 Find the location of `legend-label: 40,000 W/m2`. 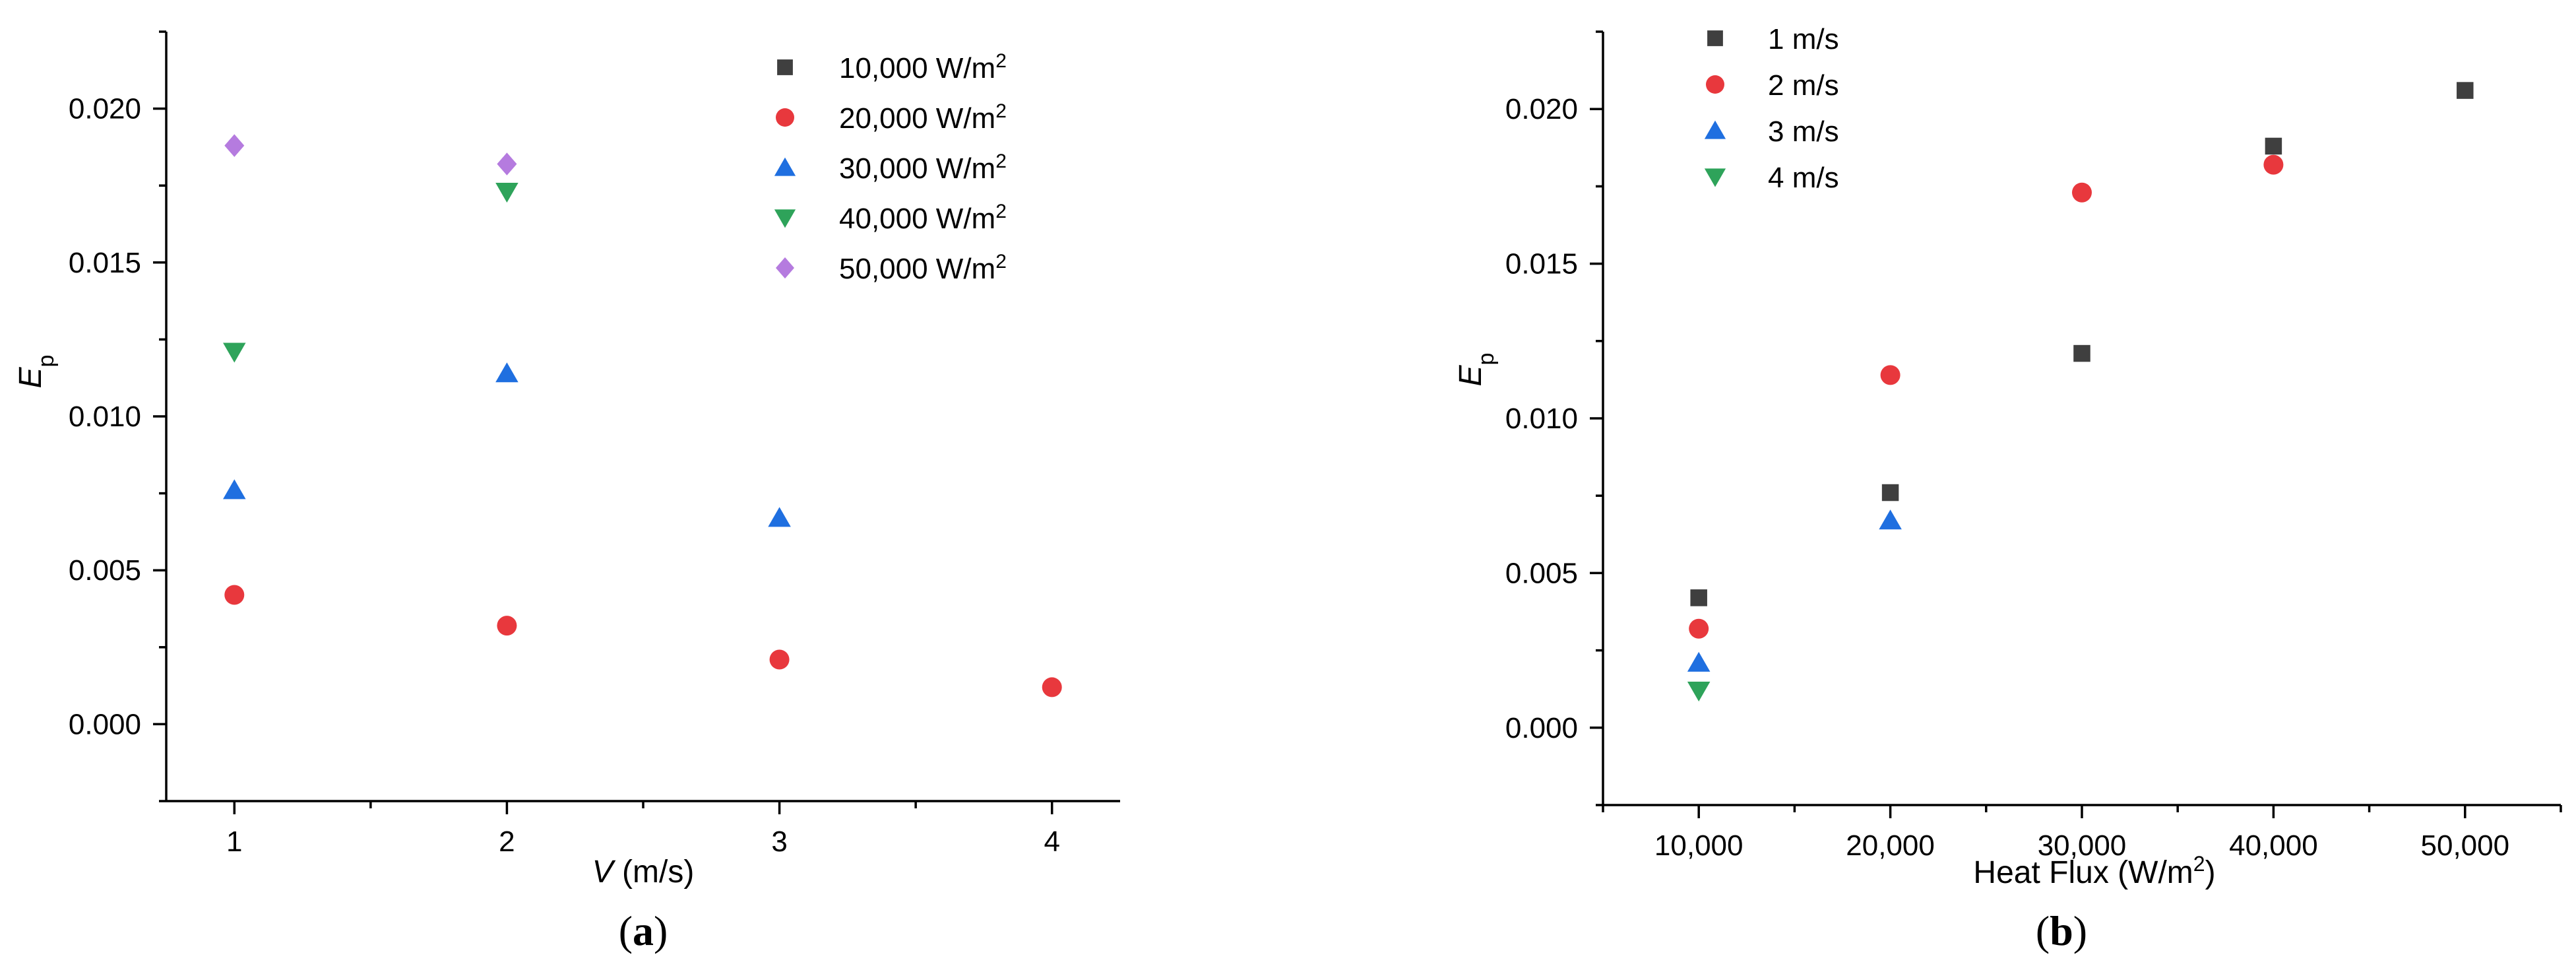

legend-label: 40,000 W/m2 is located at coordinates (923, 219).